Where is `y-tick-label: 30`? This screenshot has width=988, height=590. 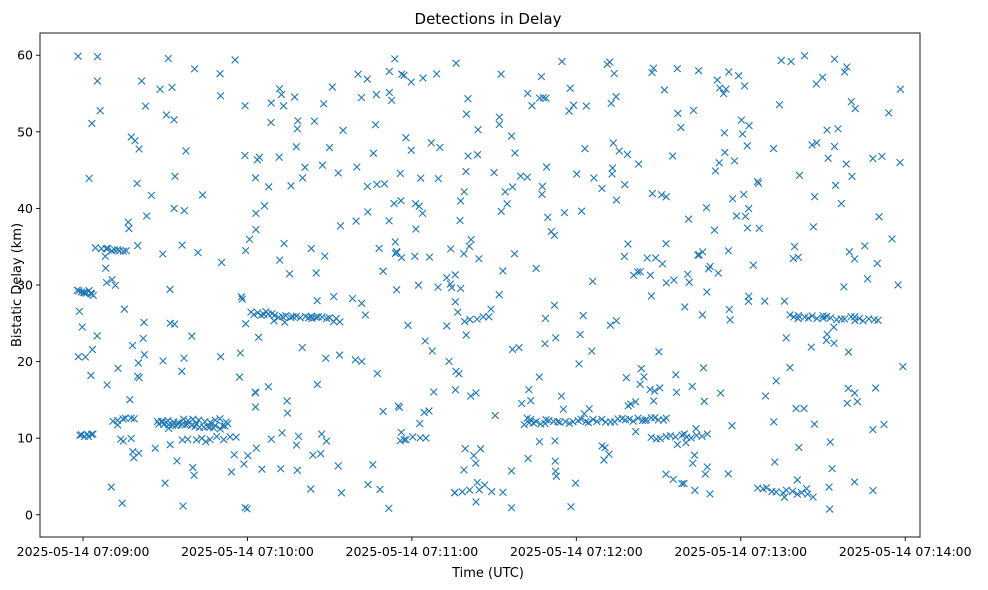
y-tick-label: 30 is located at coordinates (25, 285).